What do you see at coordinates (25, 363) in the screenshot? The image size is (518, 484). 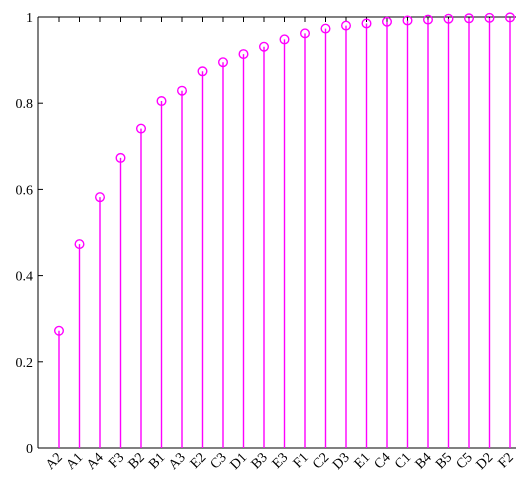 I see `y-tick-label: 0.2` at bounding box center [25, 363].